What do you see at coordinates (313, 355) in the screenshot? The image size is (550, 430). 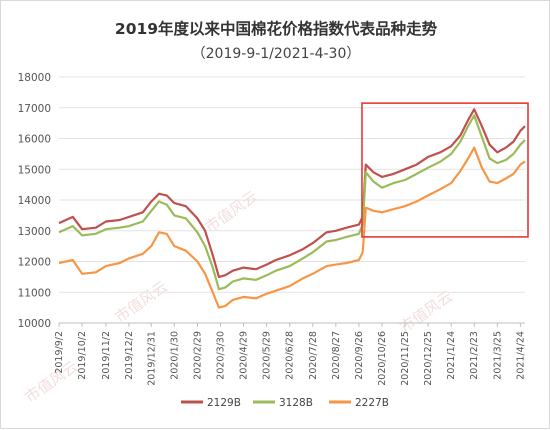 I see `x-tick-label: 2020/7/28` at bounding box center [313, 355].